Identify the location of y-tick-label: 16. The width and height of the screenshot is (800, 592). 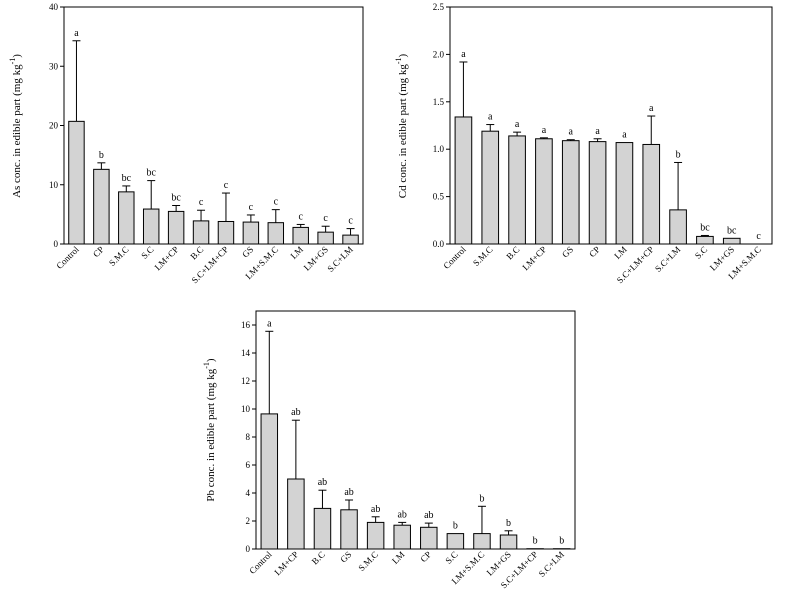
(246, 325).